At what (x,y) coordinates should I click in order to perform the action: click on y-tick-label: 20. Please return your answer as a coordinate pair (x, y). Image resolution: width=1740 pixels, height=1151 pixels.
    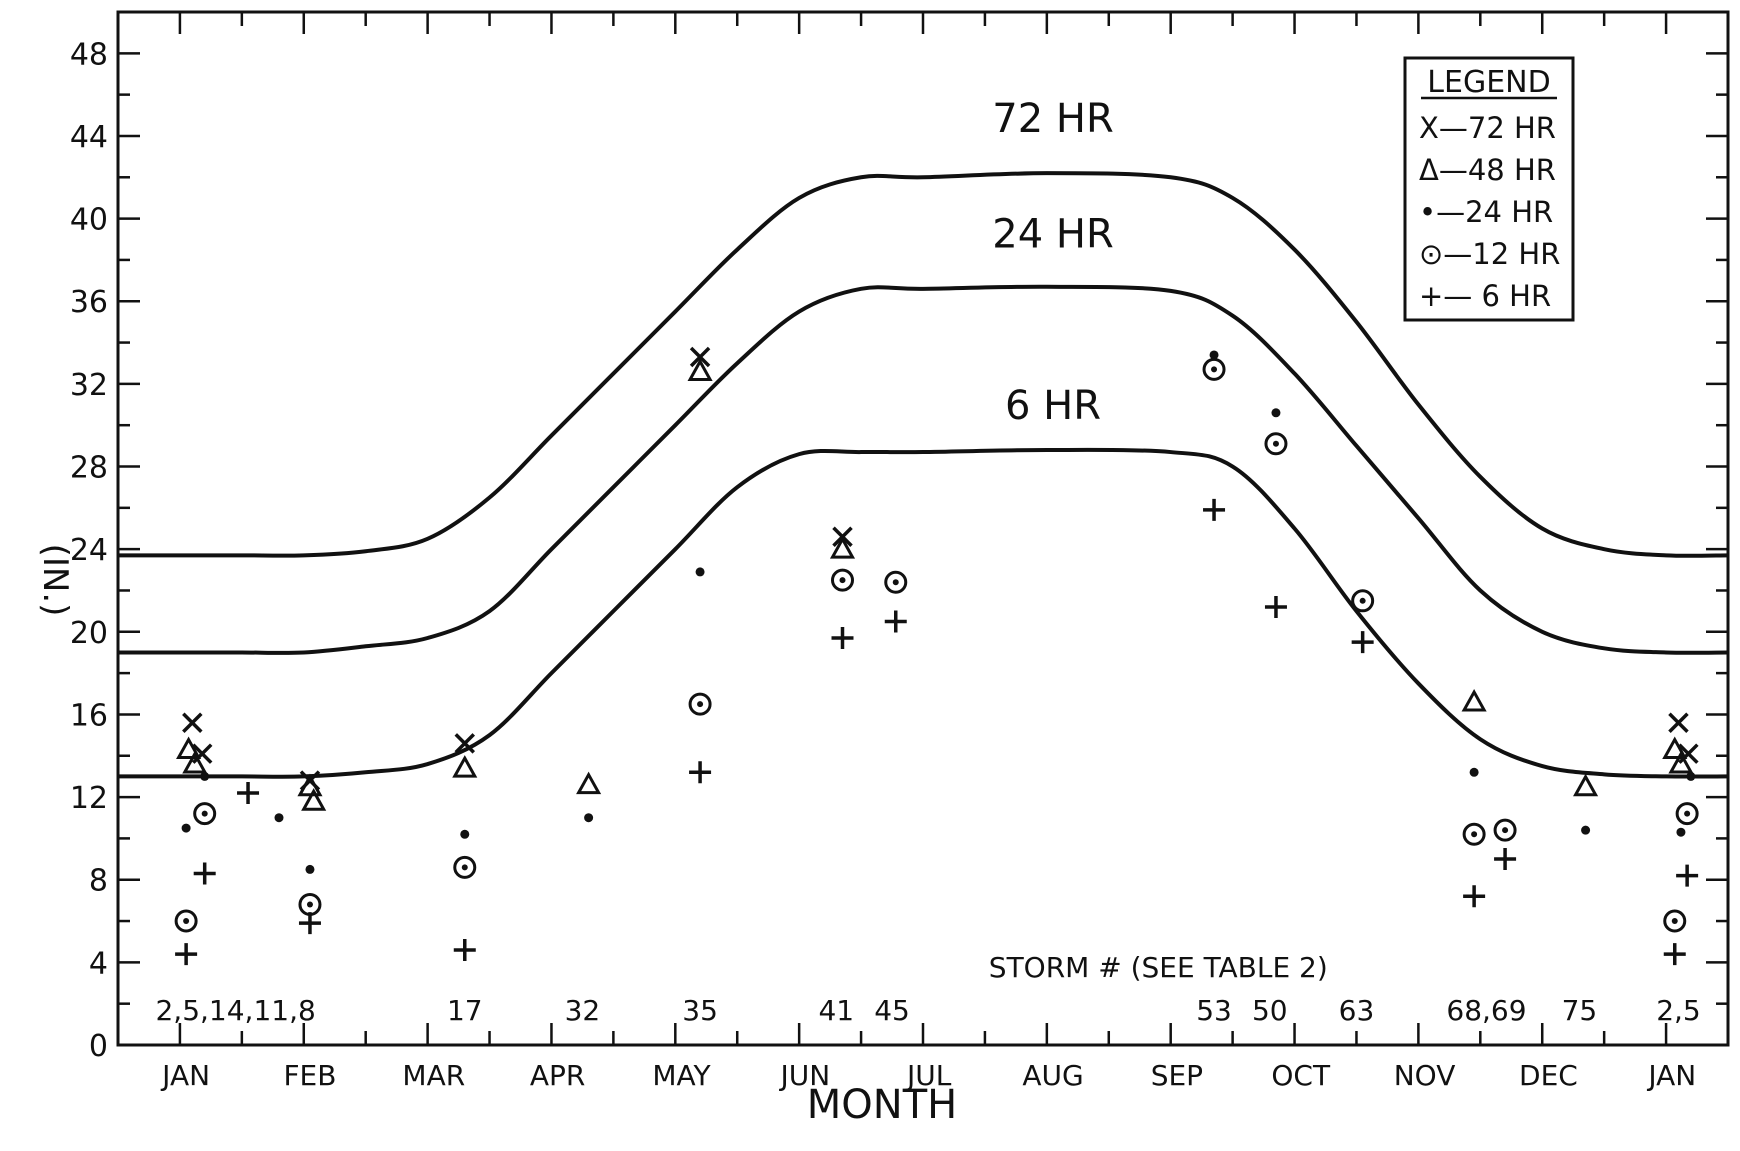
    Looking at the image, I should click on (89, 633).